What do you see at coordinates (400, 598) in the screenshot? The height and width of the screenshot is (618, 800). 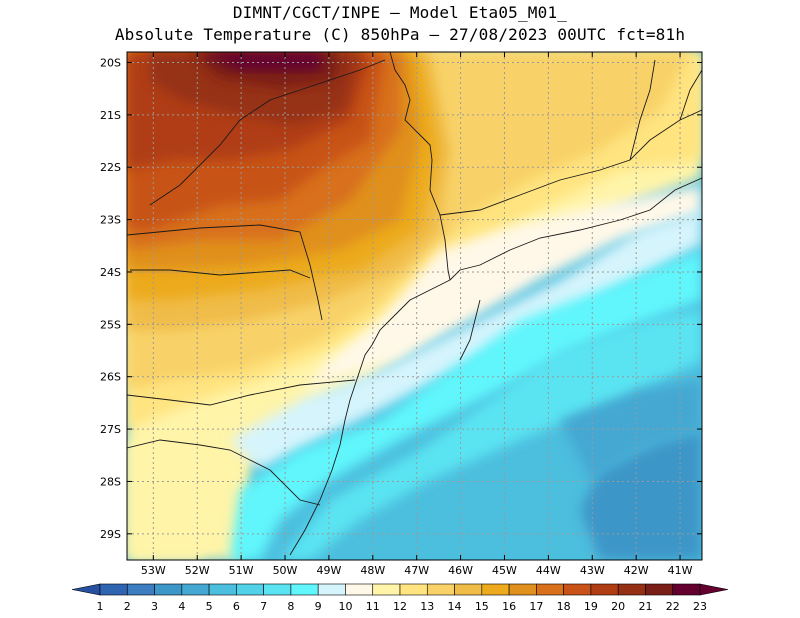 I see `colorbar: 1 2 3 4 5 6 7 8 9 10 11 12 13 14 15 16 17 18 19 20 21 22 23` at bounding box center [400, 598].